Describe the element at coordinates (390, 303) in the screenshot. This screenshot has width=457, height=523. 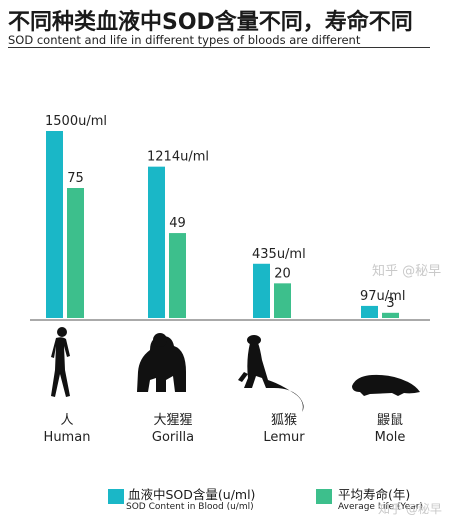
I see `value-label-life-mole: 3` at that location.